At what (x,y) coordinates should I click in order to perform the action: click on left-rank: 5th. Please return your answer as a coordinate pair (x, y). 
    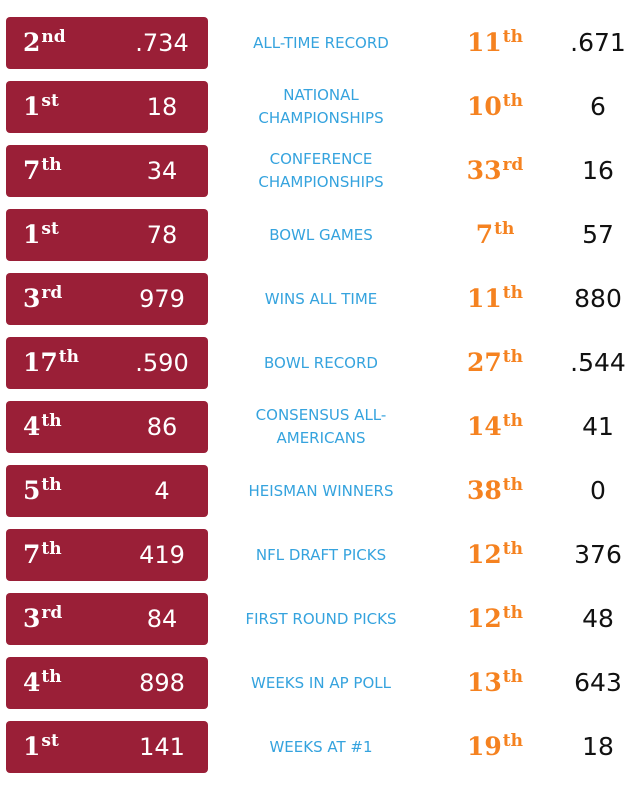
    Looking at the image, I should click on (42, 490).